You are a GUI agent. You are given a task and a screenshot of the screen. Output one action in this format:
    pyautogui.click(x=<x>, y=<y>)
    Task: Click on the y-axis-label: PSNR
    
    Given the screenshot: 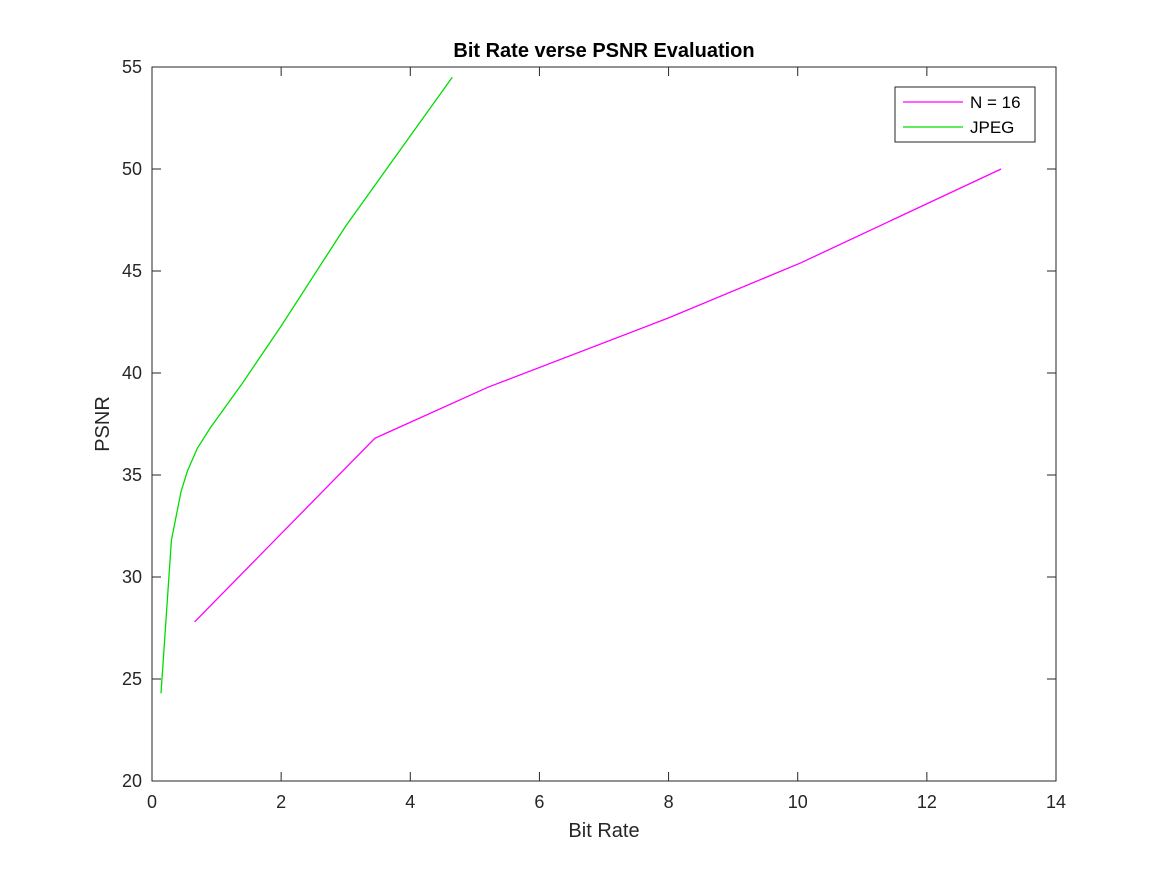 What is the action you would take?
    pyautogui.click(x=103, y=424)
    